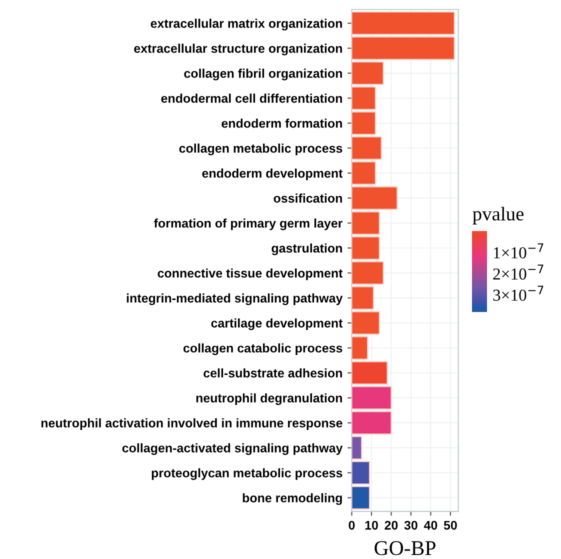 The height and width of the screenshot is (559, 561). Describe the element at coordinates (371, 525) in the screenshot. I see `x-tick-label: 10` at that location.